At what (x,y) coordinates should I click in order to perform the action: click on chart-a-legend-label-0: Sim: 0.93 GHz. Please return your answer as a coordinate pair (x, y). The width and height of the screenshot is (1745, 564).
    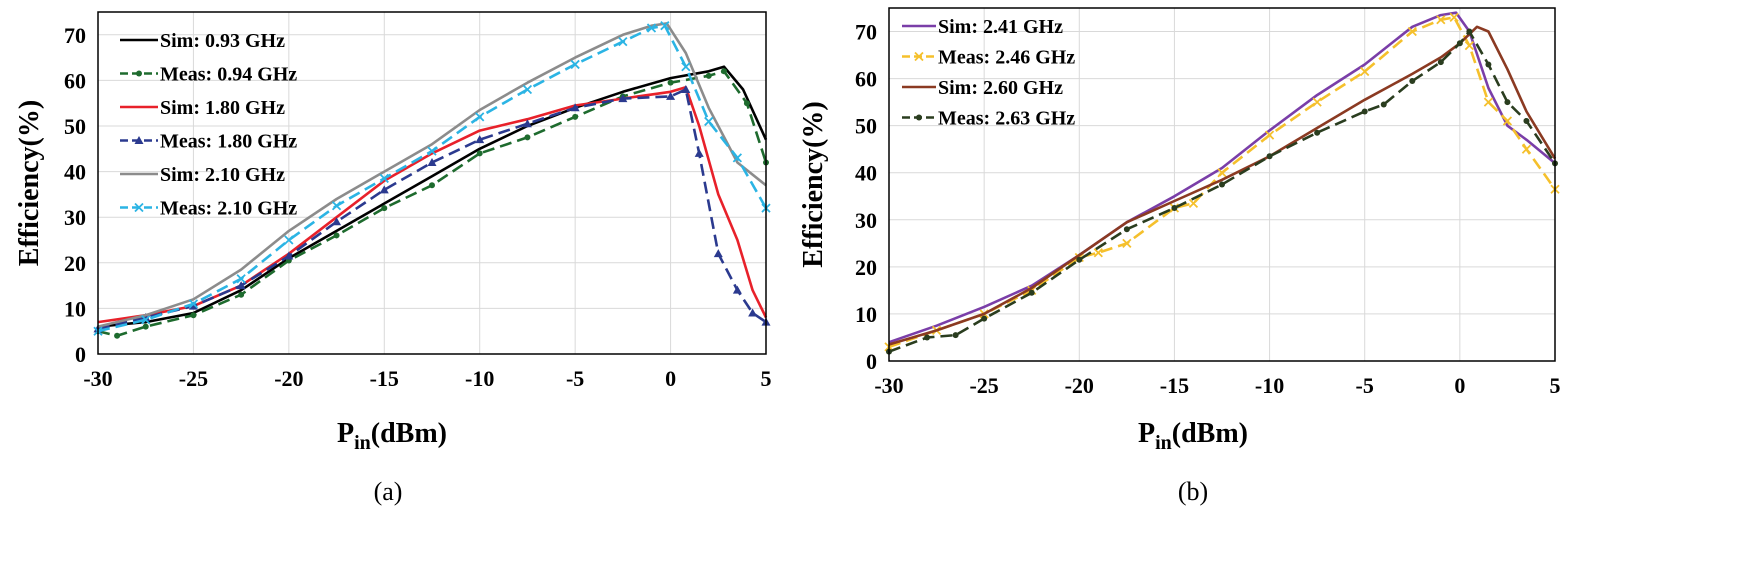
    Looking at the image, I should click on (222, 41).